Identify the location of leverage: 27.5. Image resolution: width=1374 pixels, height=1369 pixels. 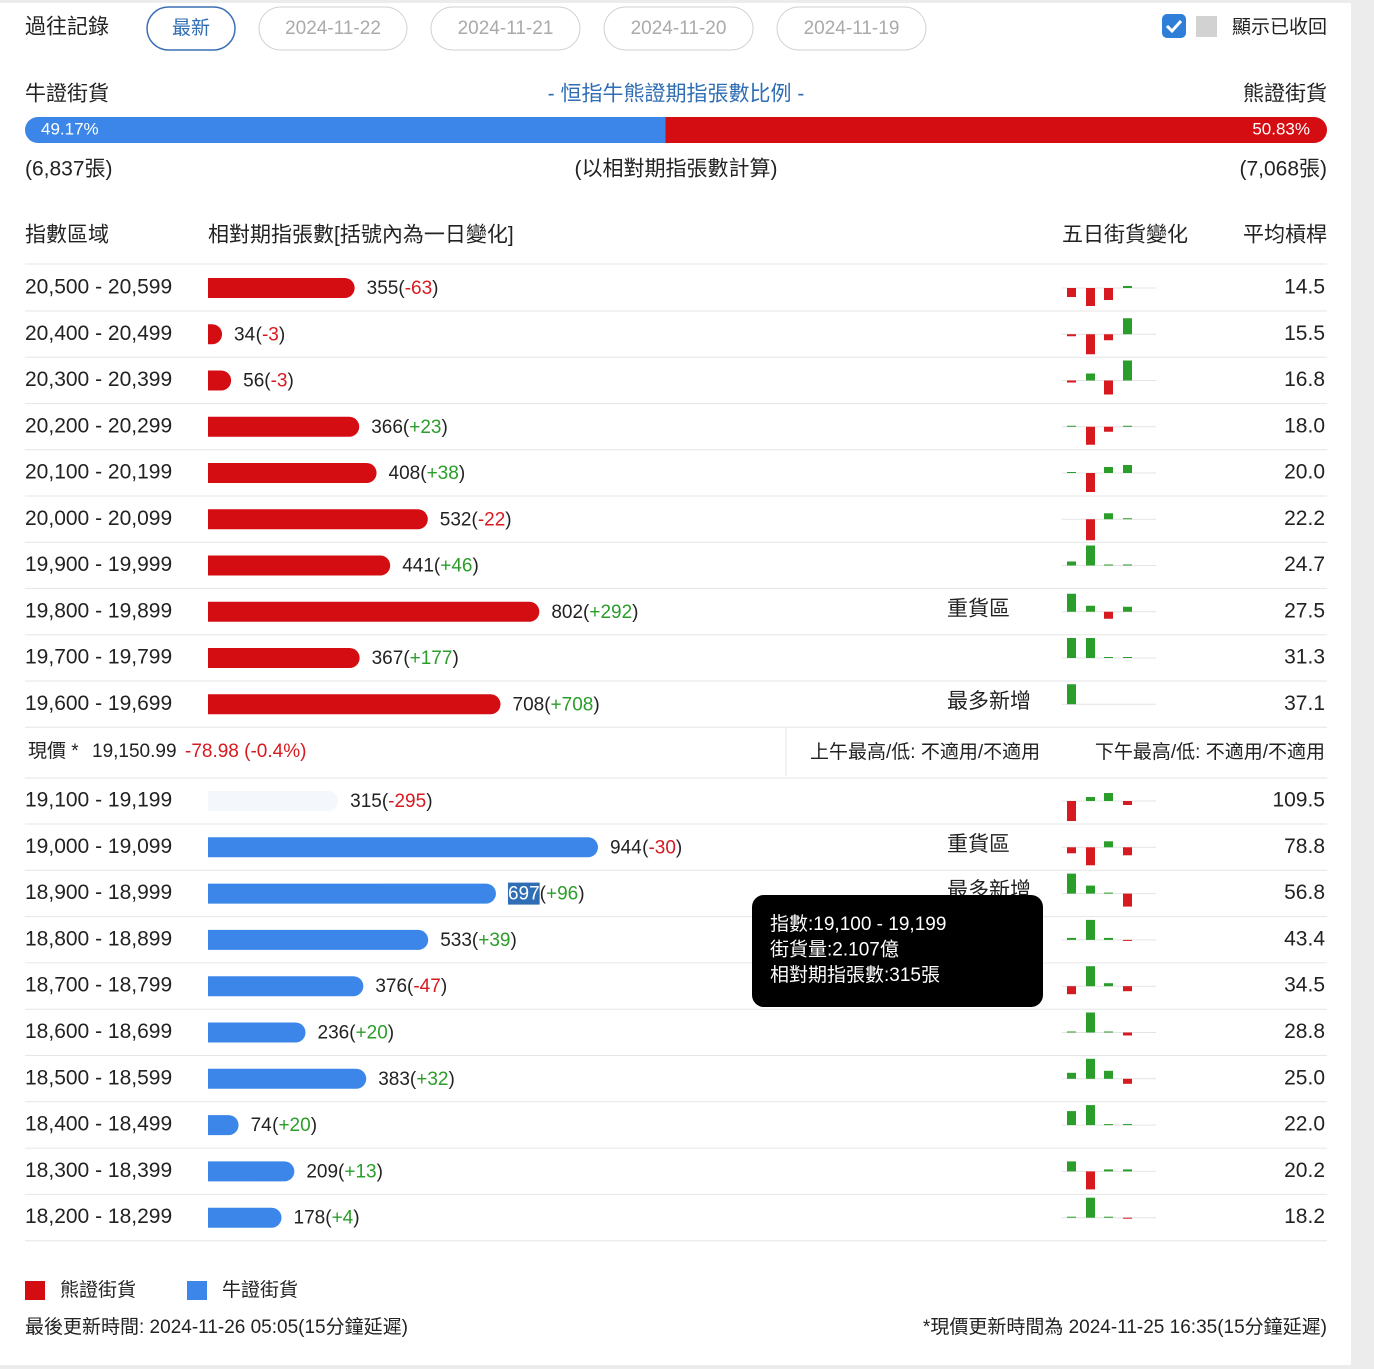
(1304, 610).